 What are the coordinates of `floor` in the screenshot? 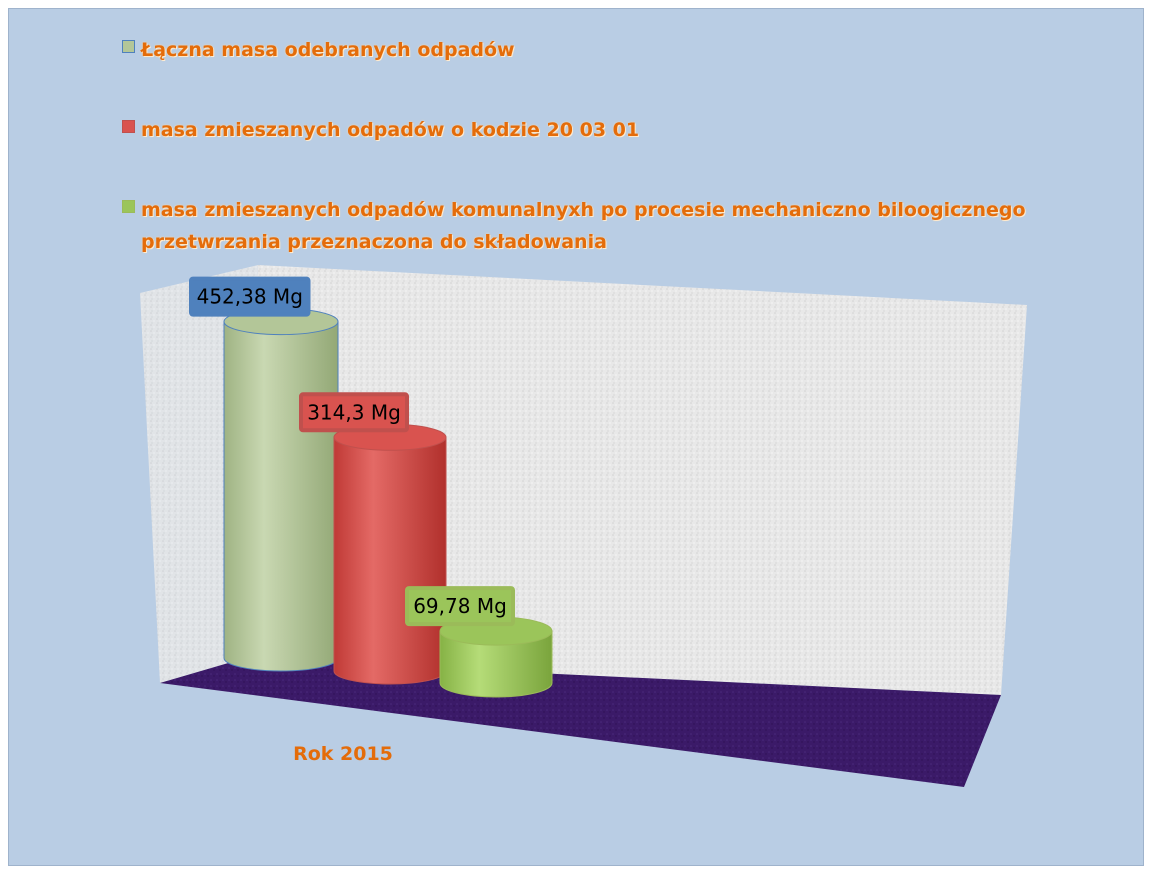 It's located at (580, 723).